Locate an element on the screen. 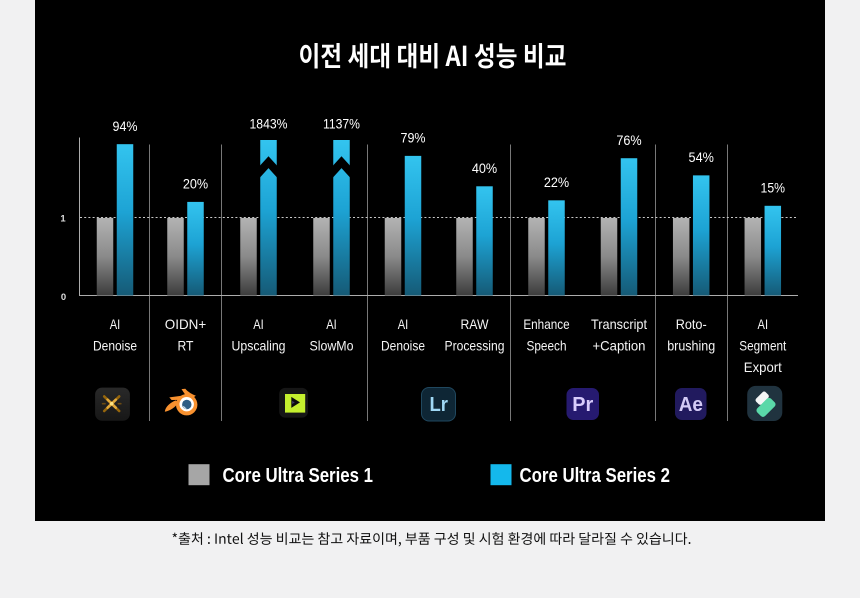  svg-text: 40% is located at coordinates (485, 169).